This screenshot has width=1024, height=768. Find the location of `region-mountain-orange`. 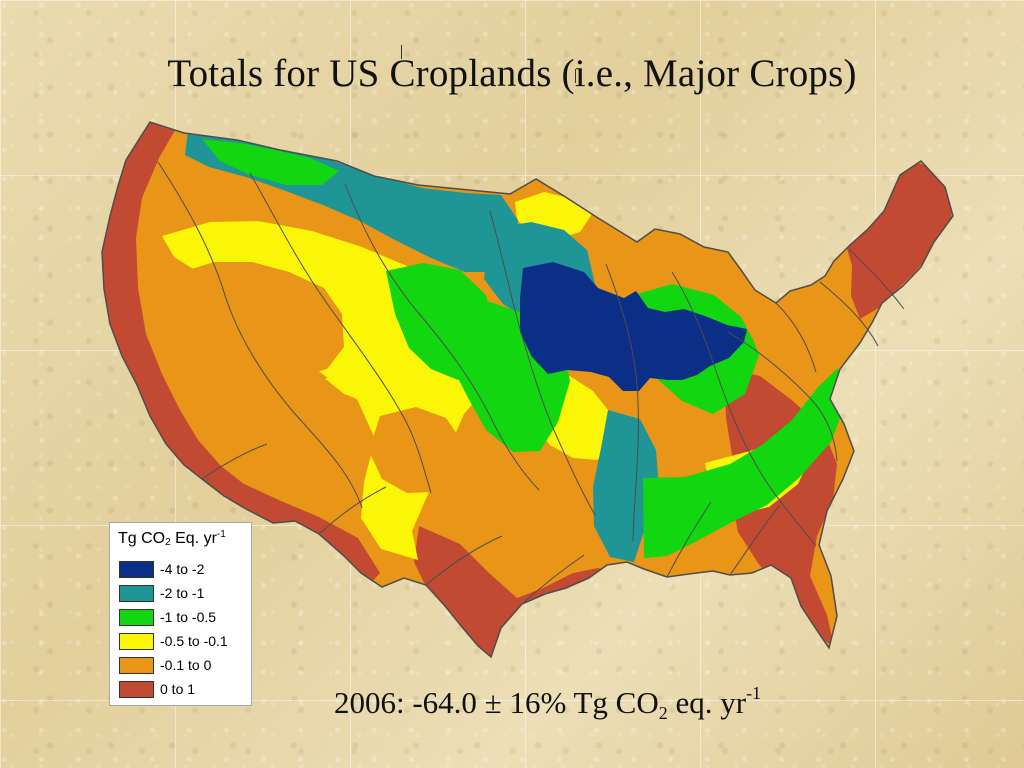

region-mountain-orange is located at coordinates (260, 319).